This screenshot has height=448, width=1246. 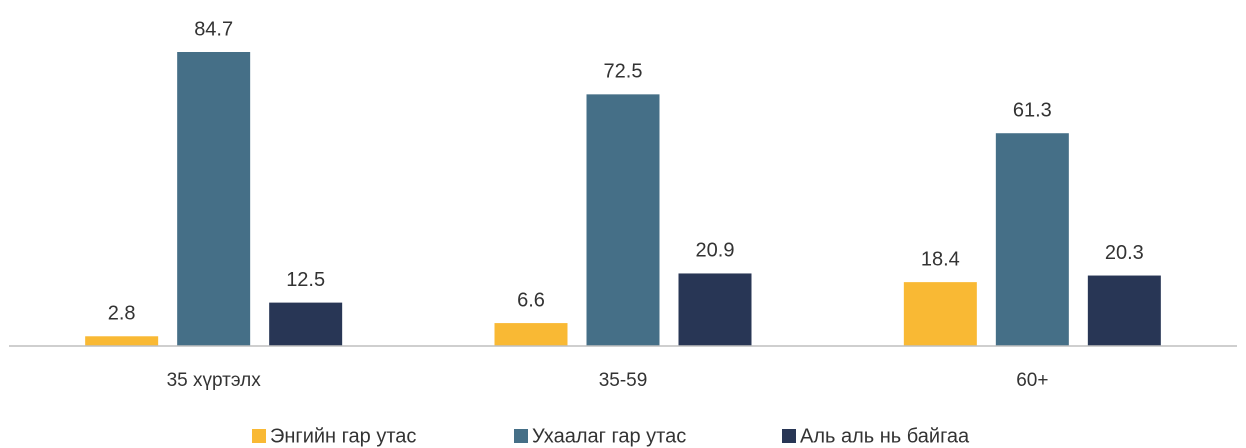 I want to click on x-tick-label: 35 хүртэлх, so click(x=214, y=380).